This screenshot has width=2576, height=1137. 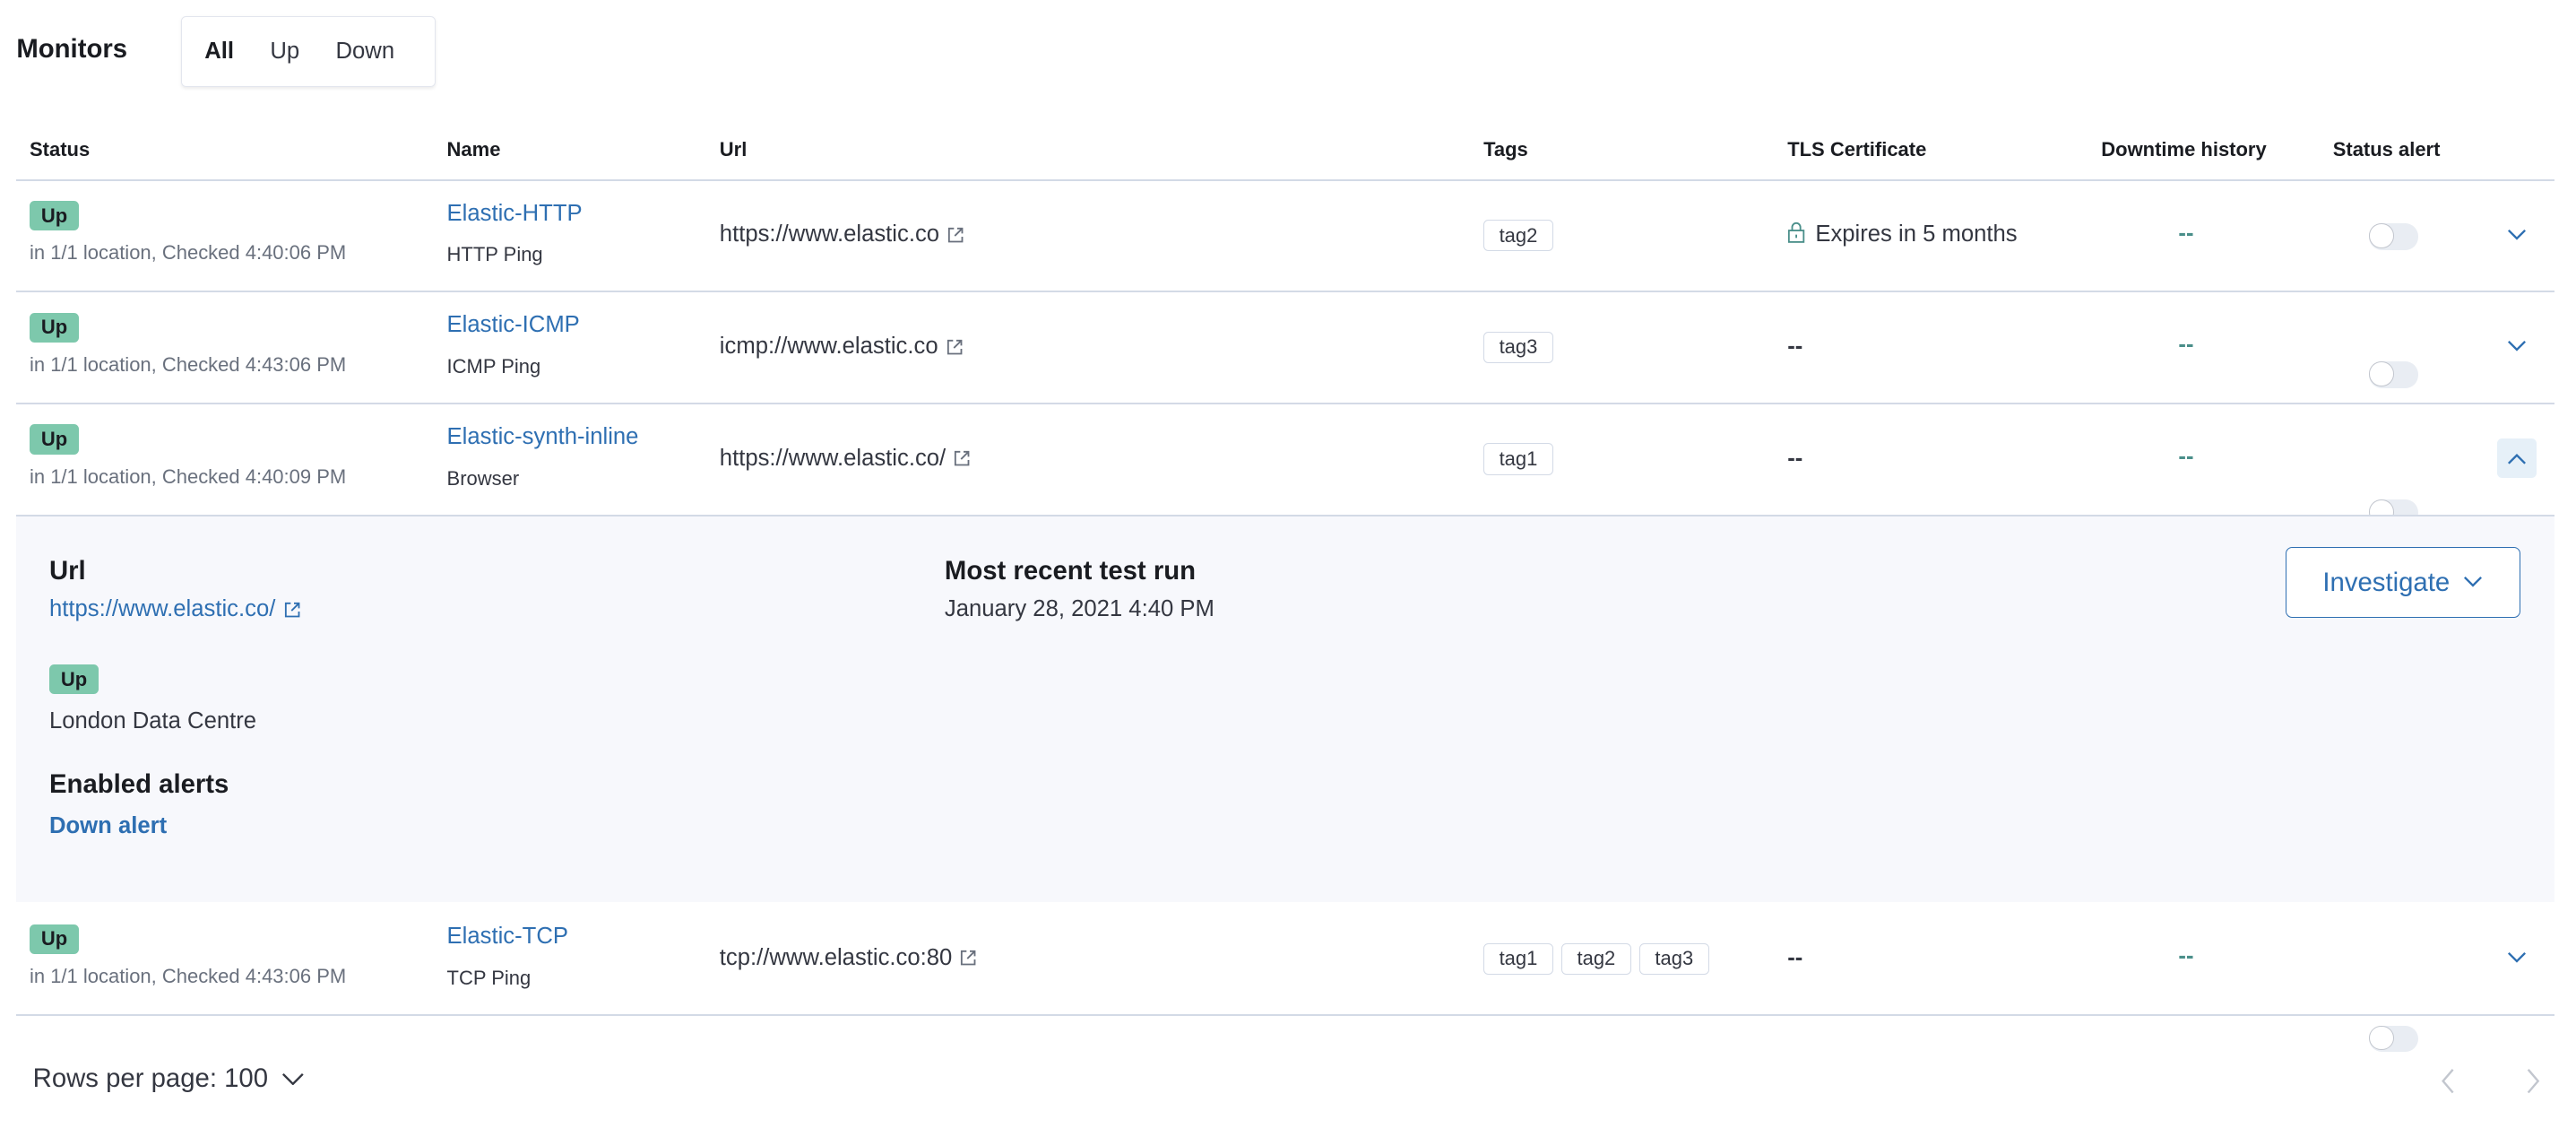 I want to click on monitor-url-link: https://www.elastic.co, so click(x=842, y=234).